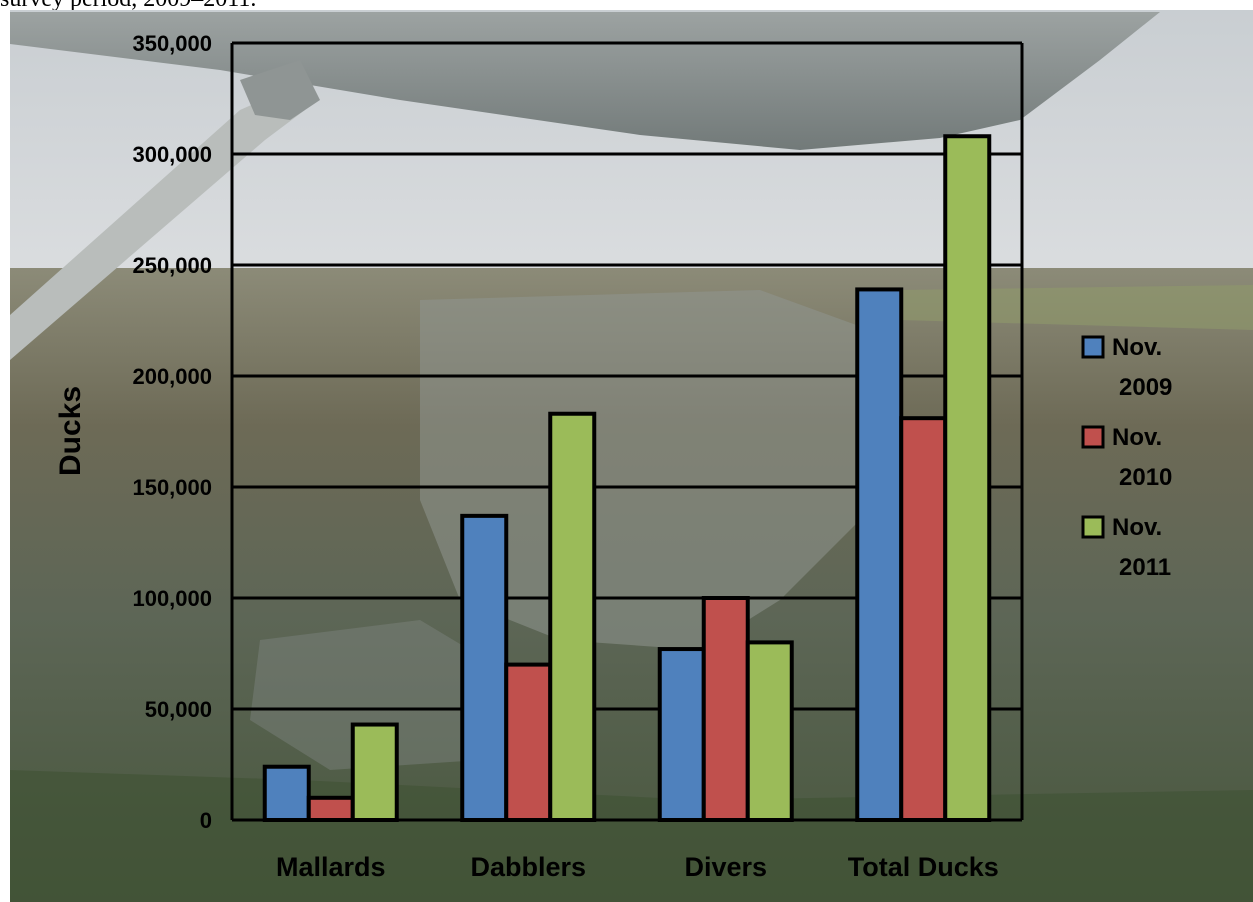 This screenshot has width=1253, height=902. I want to click on y-tick-label: 200,000, so click(172, 376).